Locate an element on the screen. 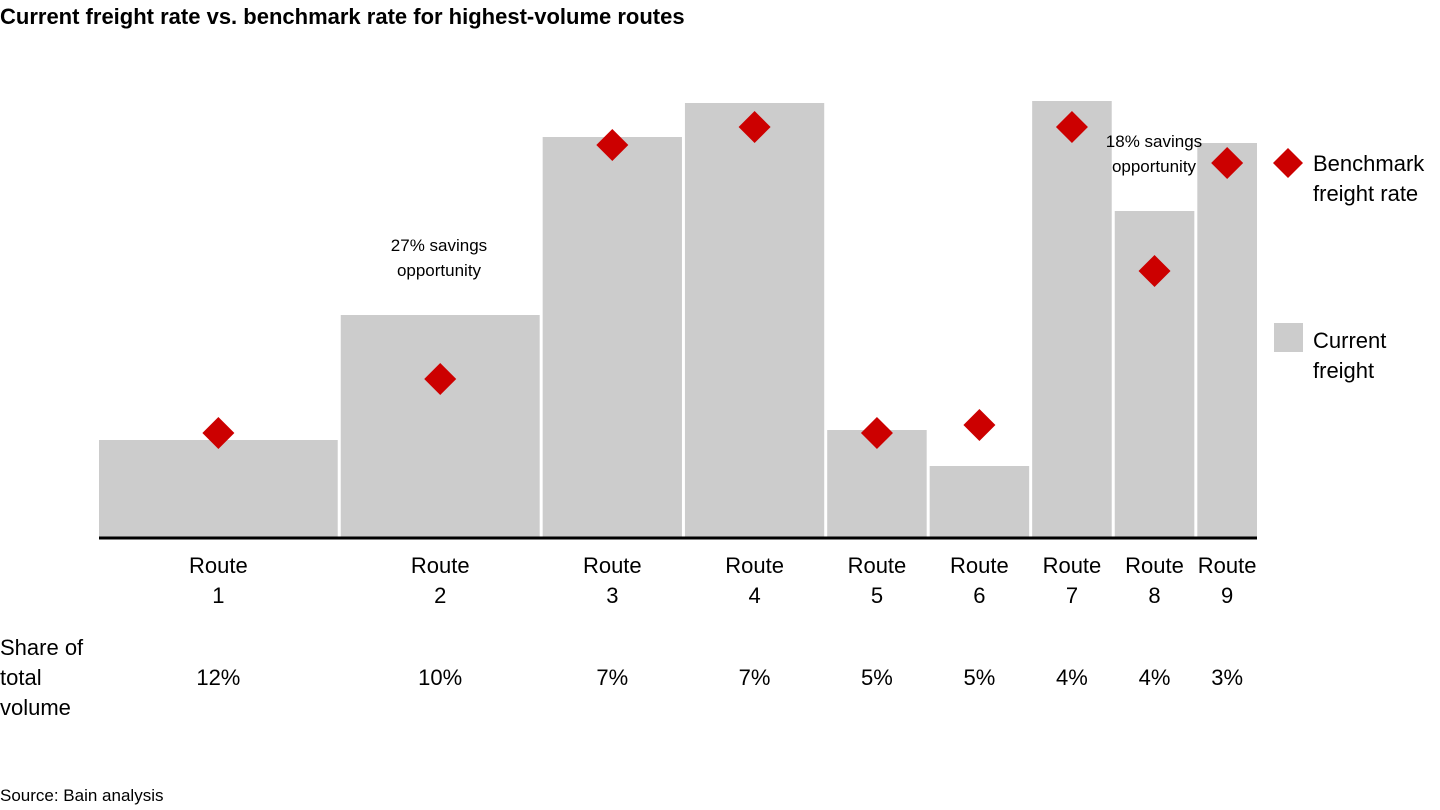 Image resolution: width=1440 pixels, height=810 pixels. x-tick-label: Route 3 is located at coordinates (612, 580).